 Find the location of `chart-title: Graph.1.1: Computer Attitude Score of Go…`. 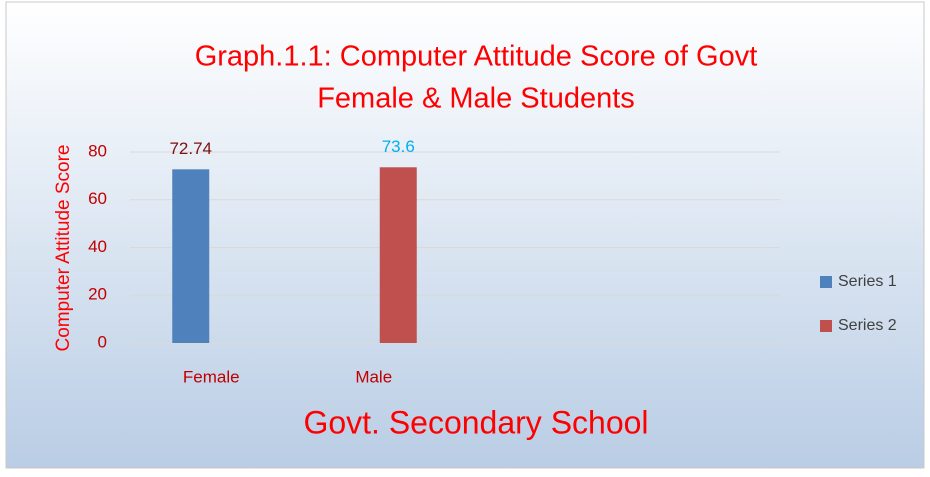

chart-title: Graph.1.1: Computer Attitude Score of Go… is located at coordinates (476, 57).